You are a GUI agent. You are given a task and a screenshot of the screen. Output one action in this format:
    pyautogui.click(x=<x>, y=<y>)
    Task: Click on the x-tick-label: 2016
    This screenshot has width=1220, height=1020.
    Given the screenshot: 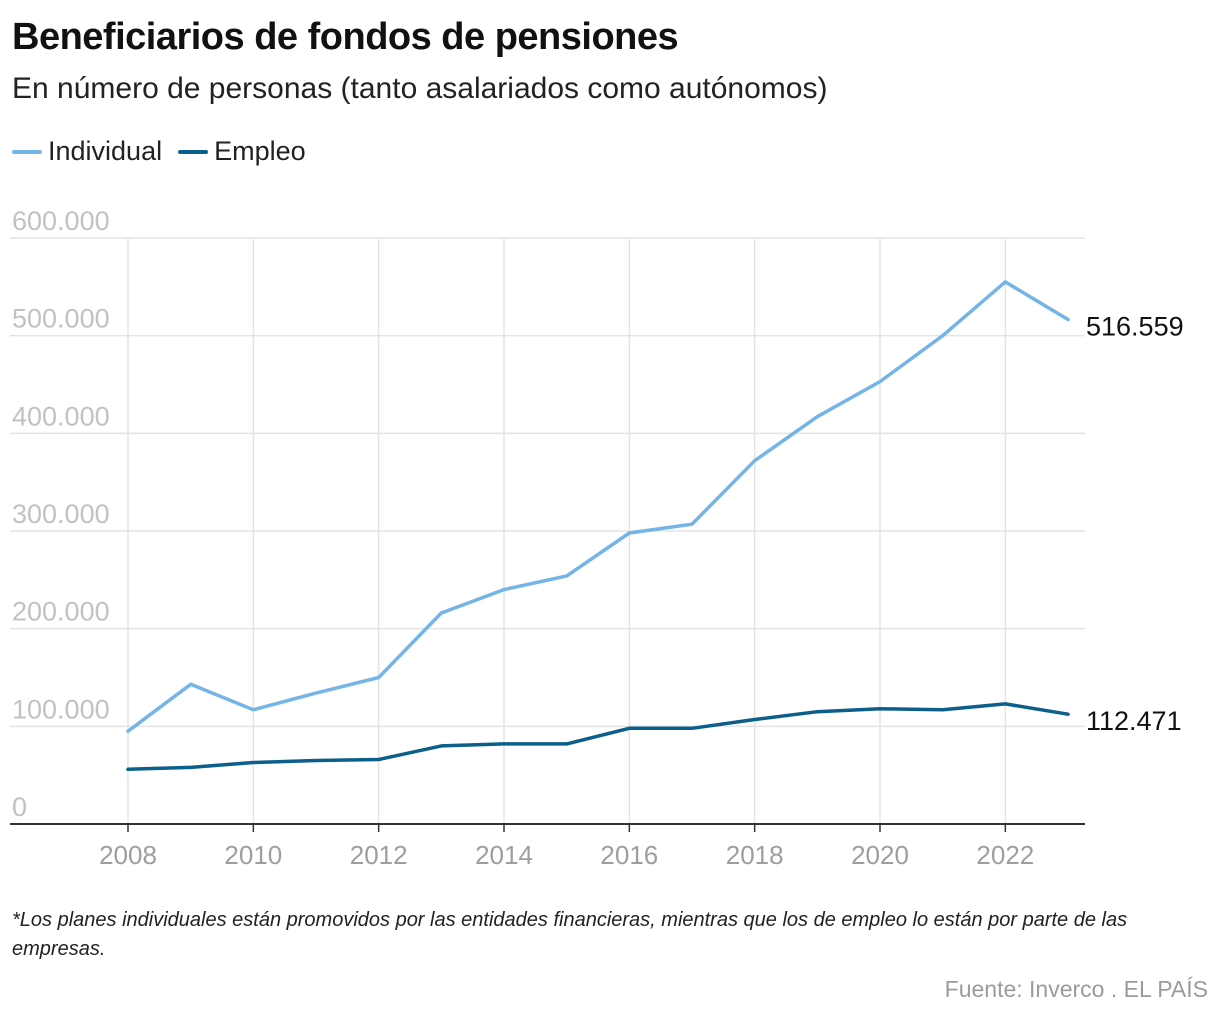 What is the action you would take?
    pyautogui.click(x=629, y=855)
    